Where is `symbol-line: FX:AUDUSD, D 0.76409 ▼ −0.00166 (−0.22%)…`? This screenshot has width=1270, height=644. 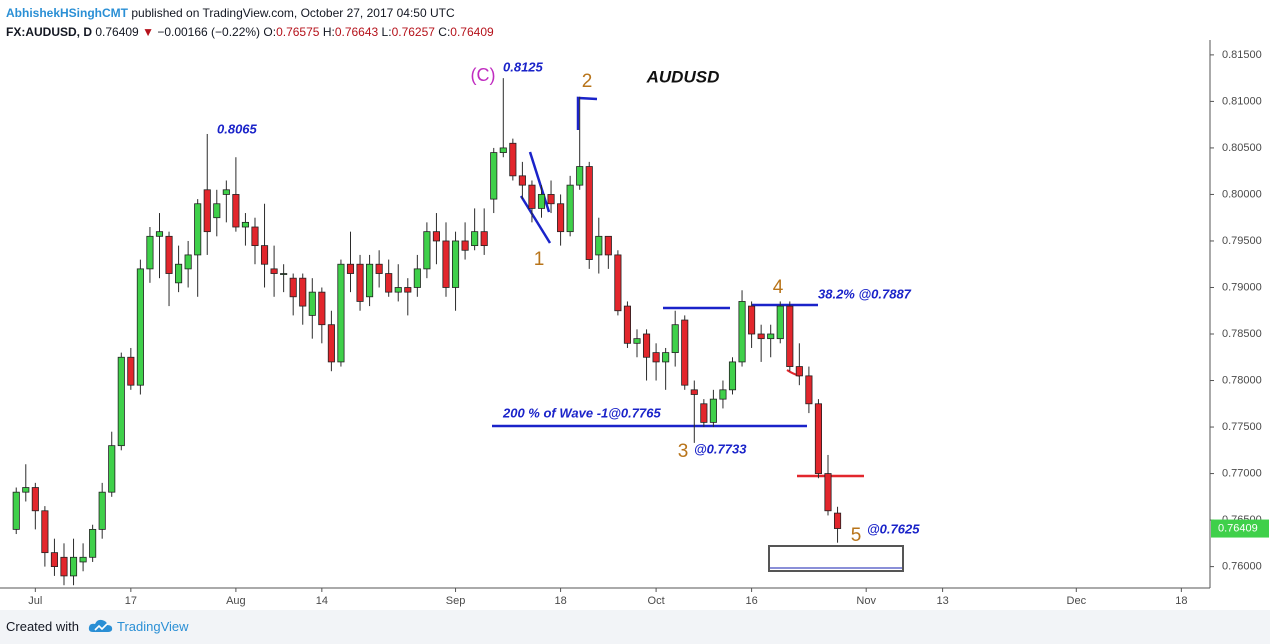 symbol-line: FX:AUDUSD, D 0.76409 ▼ −0.00166 (−0.22%)… is located at coordinates (250, 32).